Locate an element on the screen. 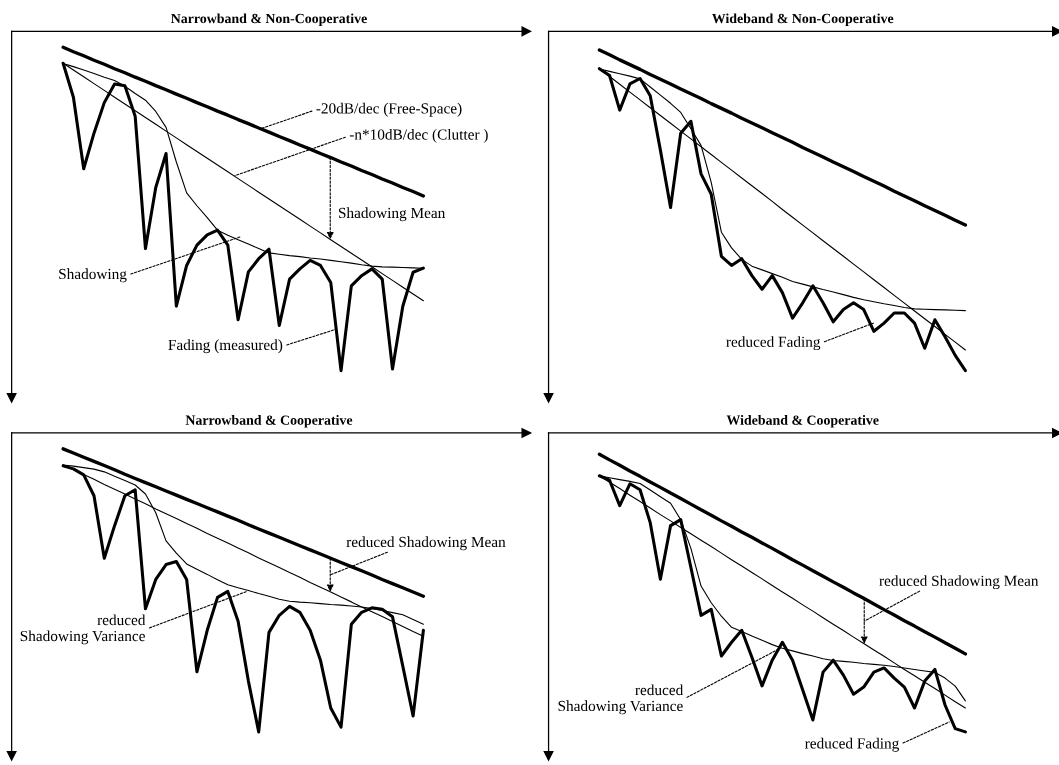  annotation: Shadowing Mean is located at coordinates (392, 214).